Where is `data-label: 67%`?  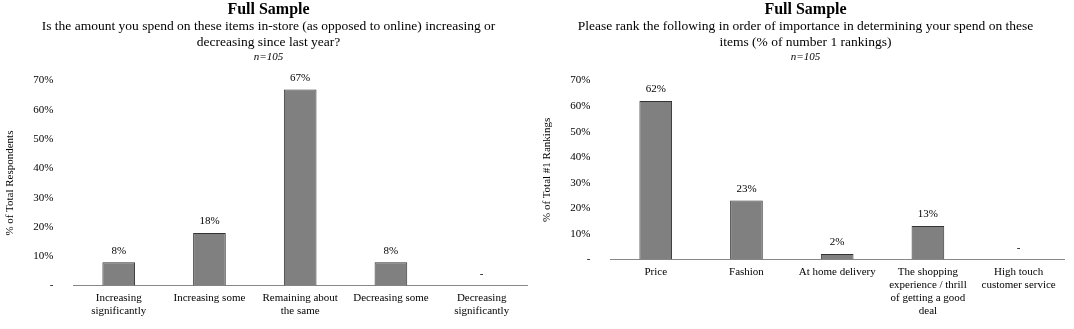
data-label: 67% is located at coordinates (300, 76).